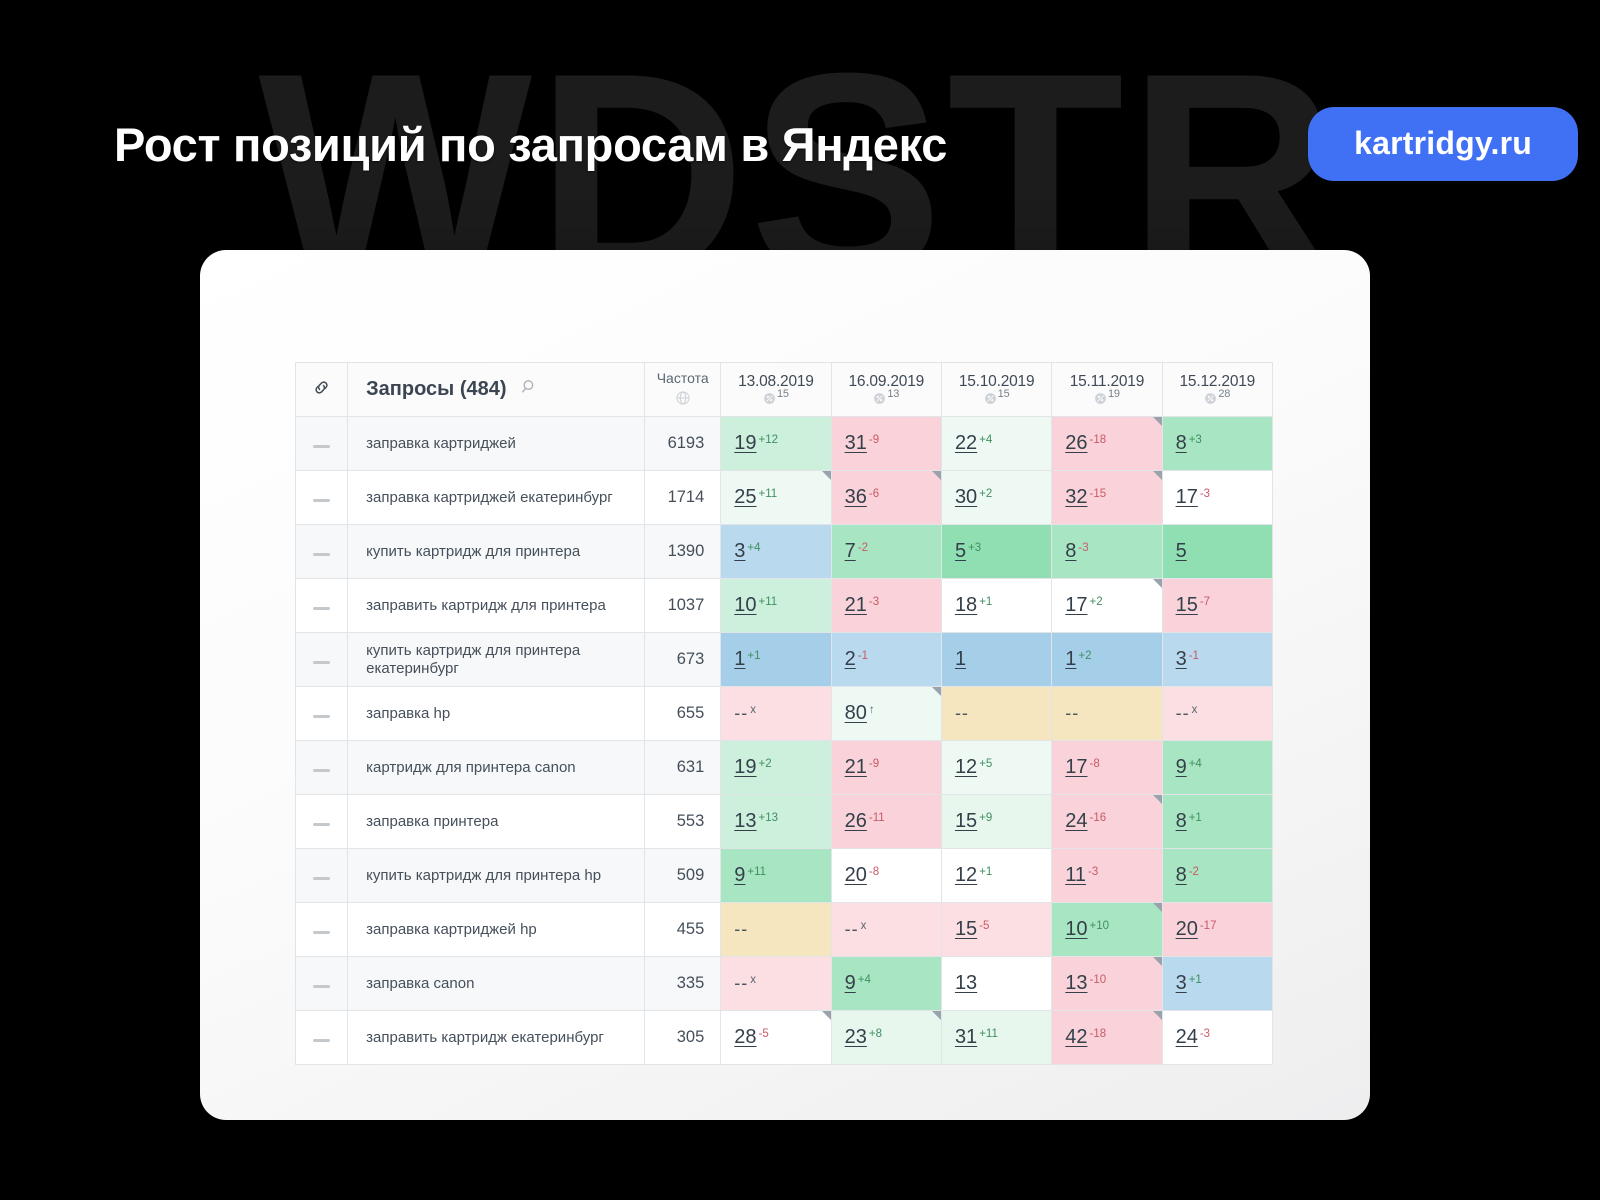 This screenshot has width=1600, height=1200. Describe the element at coordinates (1217, 443) in the screenshot. I see `position-cell: 8 +3` at that location.